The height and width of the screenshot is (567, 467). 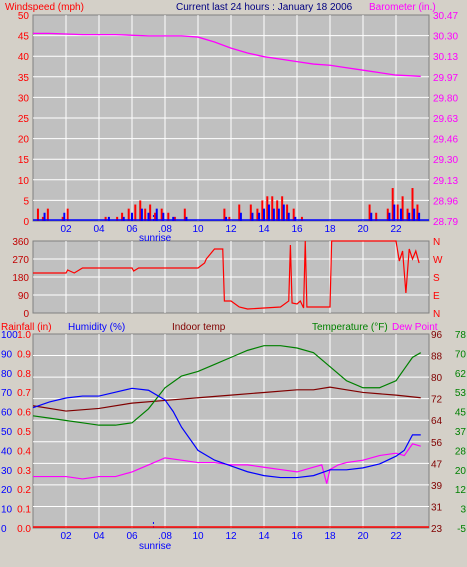 I want to click on x-tick-label: 22, so click(x=396, y=536).